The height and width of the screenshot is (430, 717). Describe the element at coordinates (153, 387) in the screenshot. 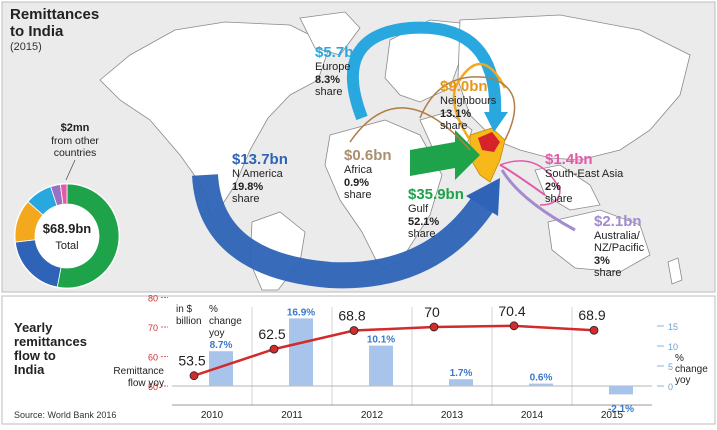

I see `left-tick-label: 50` at that location.